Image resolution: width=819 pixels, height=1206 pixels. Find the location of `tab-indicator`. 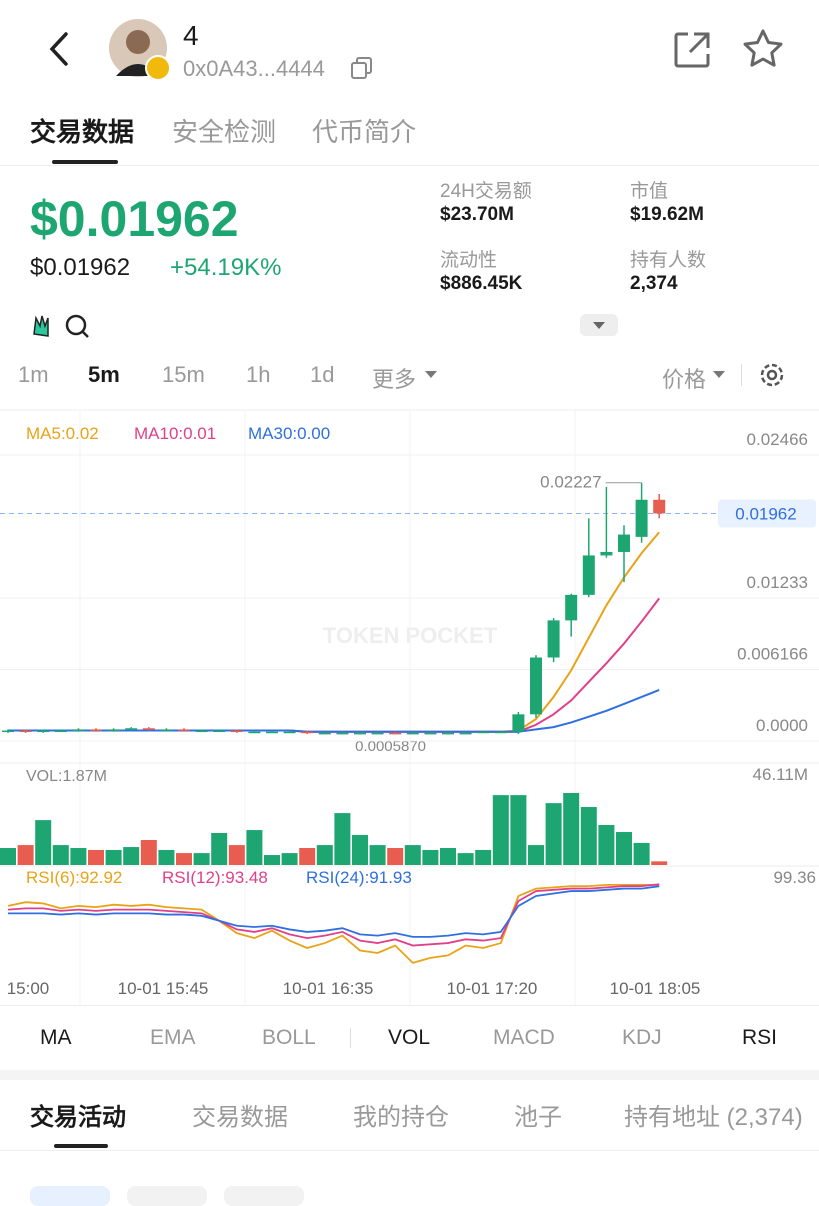

tab-indicator is located at coordinates (81, 1146).